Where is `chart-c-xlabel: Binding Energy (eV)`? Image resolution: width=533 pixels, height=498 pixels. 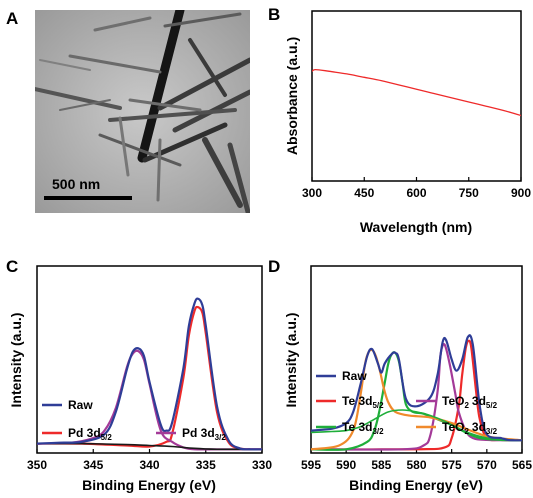
chart-c-xlabel: Binding Energy (eV) is located at coordinates (149, 485).